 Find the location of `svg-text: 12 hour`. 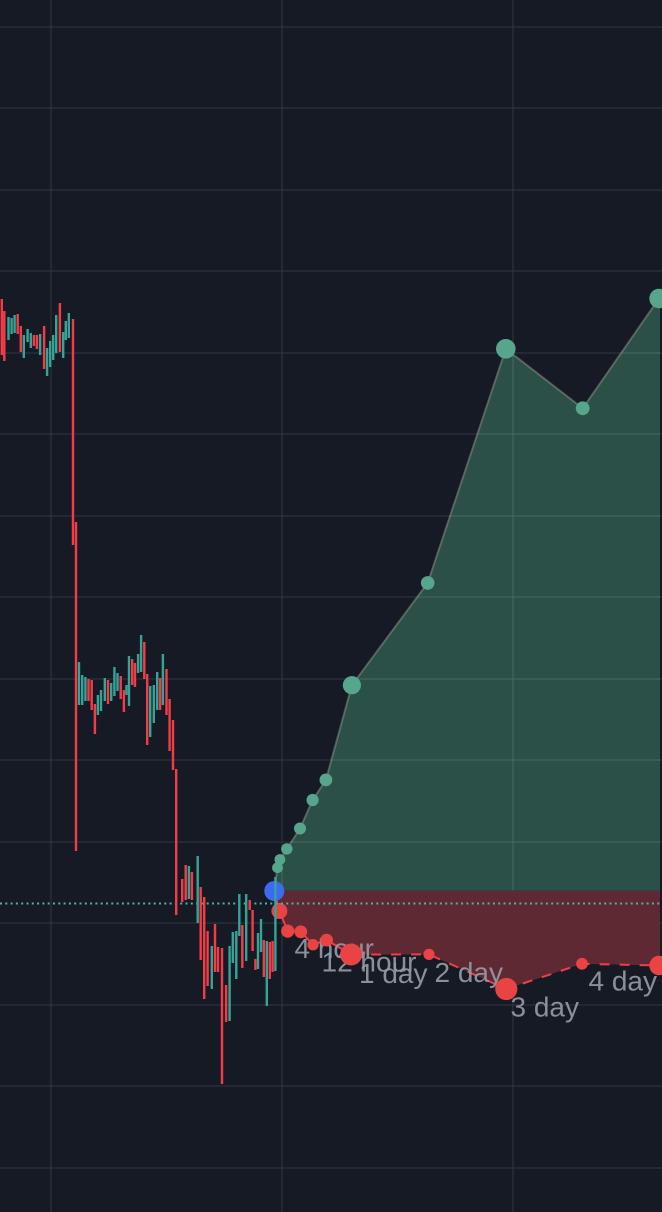

svg-text: 12 hour is located at coordinates (369, 961).